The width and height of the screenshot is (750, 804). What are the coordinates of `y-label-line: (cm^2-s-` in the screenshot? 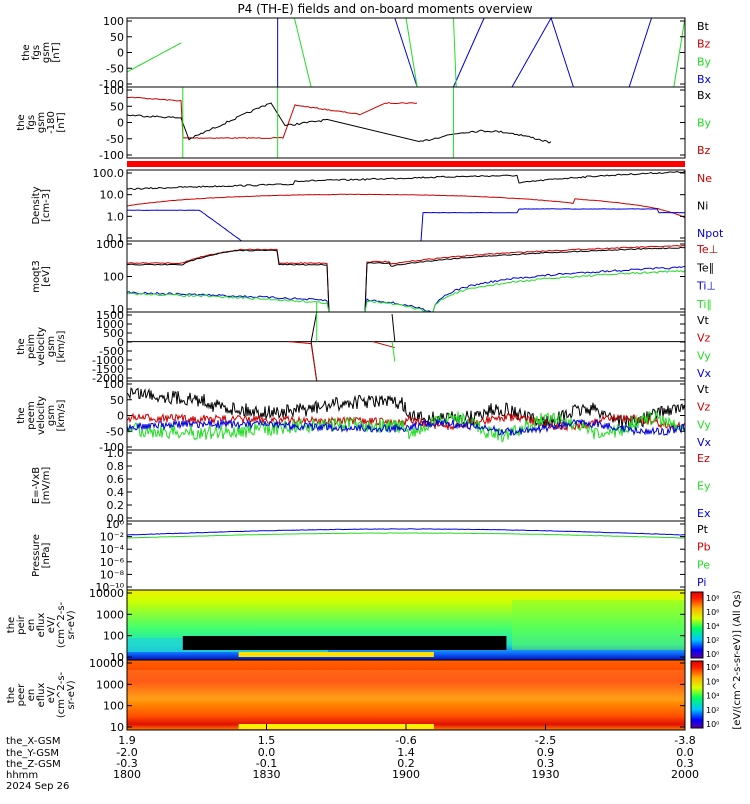 It's located at (61, 624).